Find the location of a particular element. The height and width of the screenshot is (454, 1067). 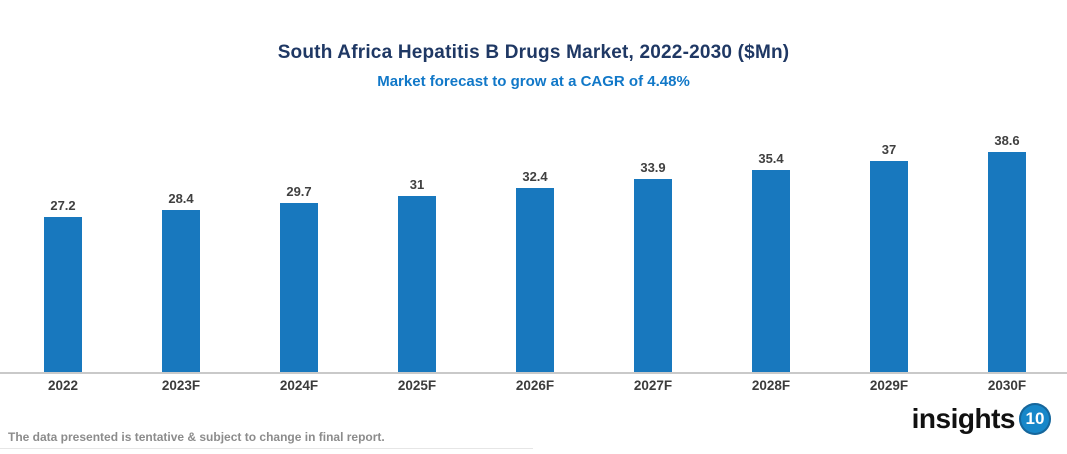

bar-column-2029F: 37 is located at coordinates (889, 245).